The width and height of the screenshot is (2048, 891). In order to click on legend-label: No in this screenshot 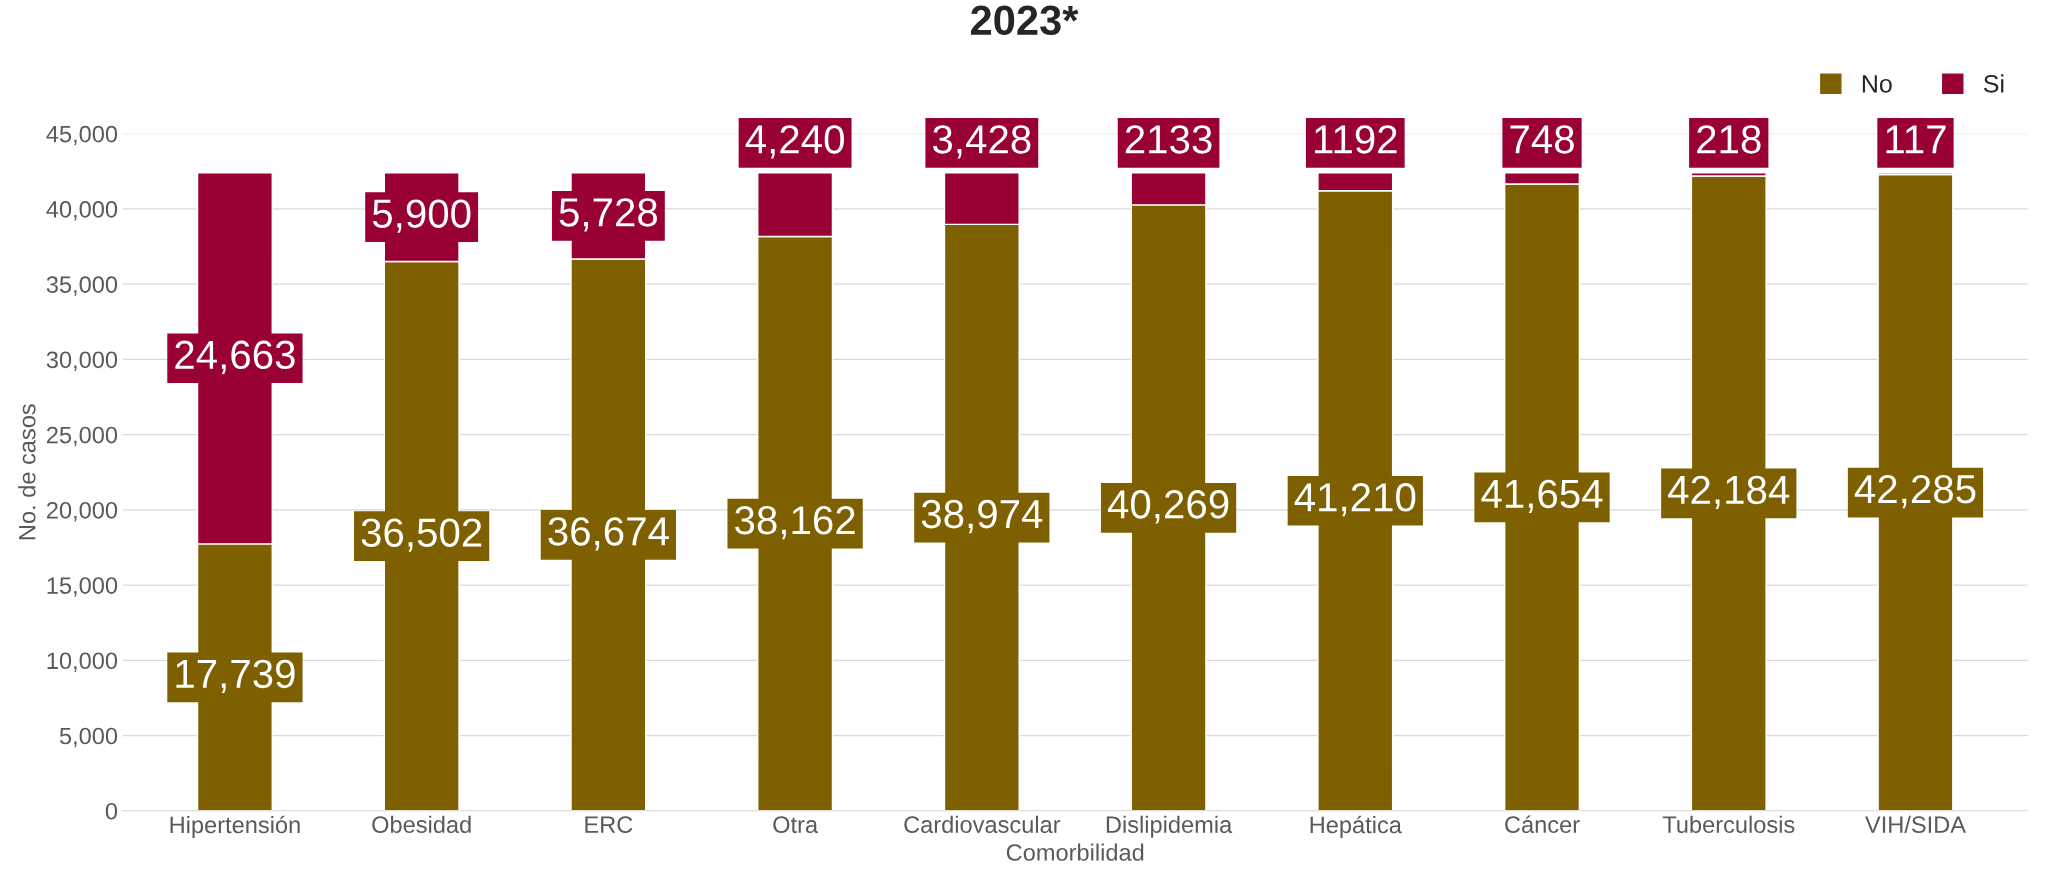, I will do `click(1877, 84)`.